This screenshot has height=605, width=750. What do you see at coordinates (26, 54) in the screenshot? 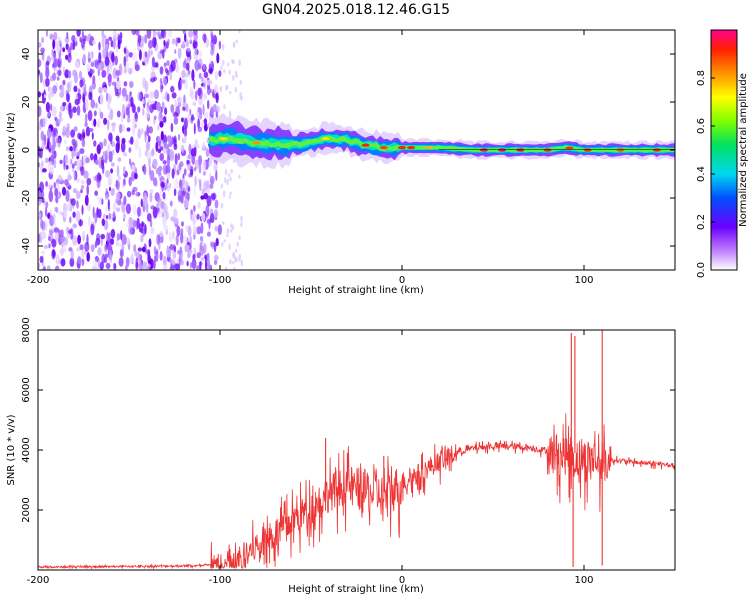
I see `y-tick-label: 40` at bounding box center [26, 54].